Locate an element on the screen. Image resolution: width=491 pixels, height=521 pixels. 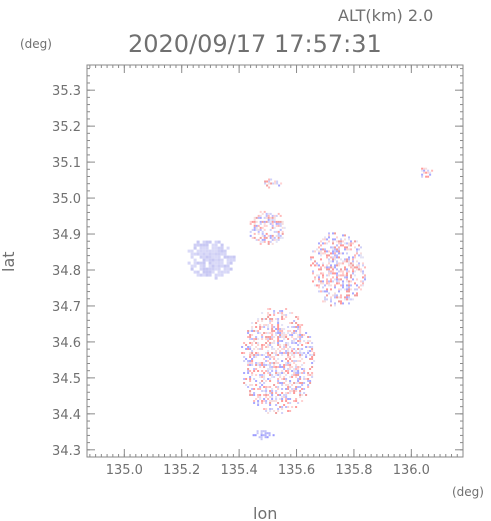
echo-region-west-blob is located at coordinates (211, 260).